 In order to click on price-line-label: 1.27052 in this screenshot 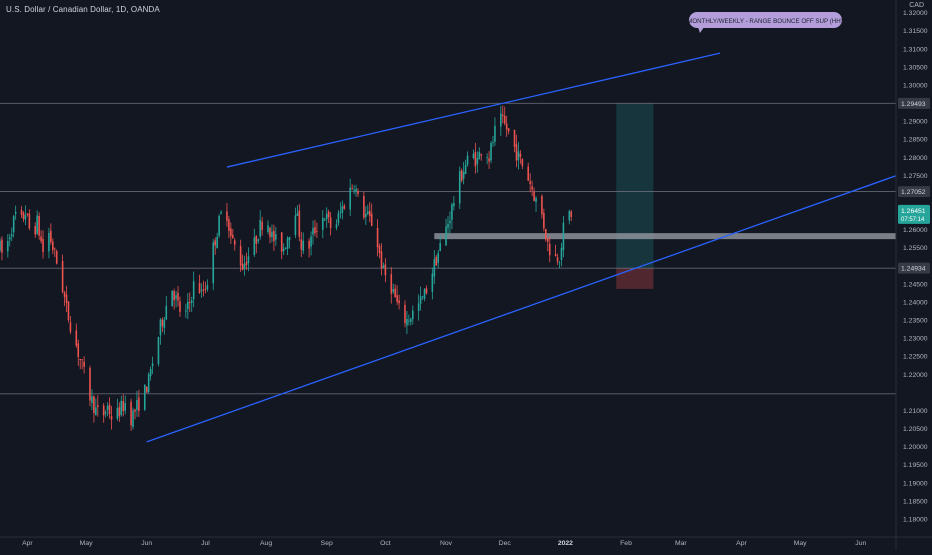, I will do `click(913, 192)`.